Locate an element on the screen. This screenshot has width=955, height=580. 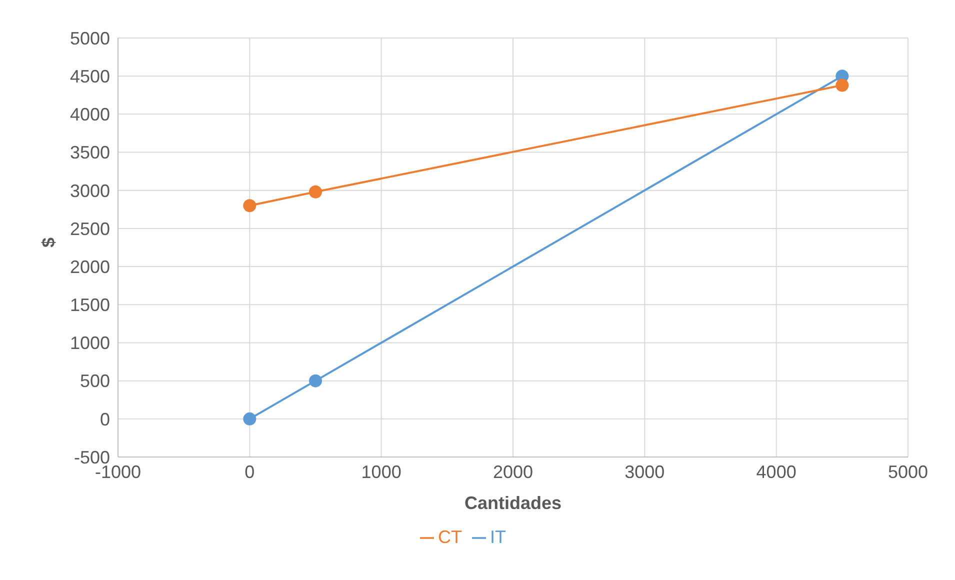
y-tick-label: 1000 is located at coordinates (90, 343).